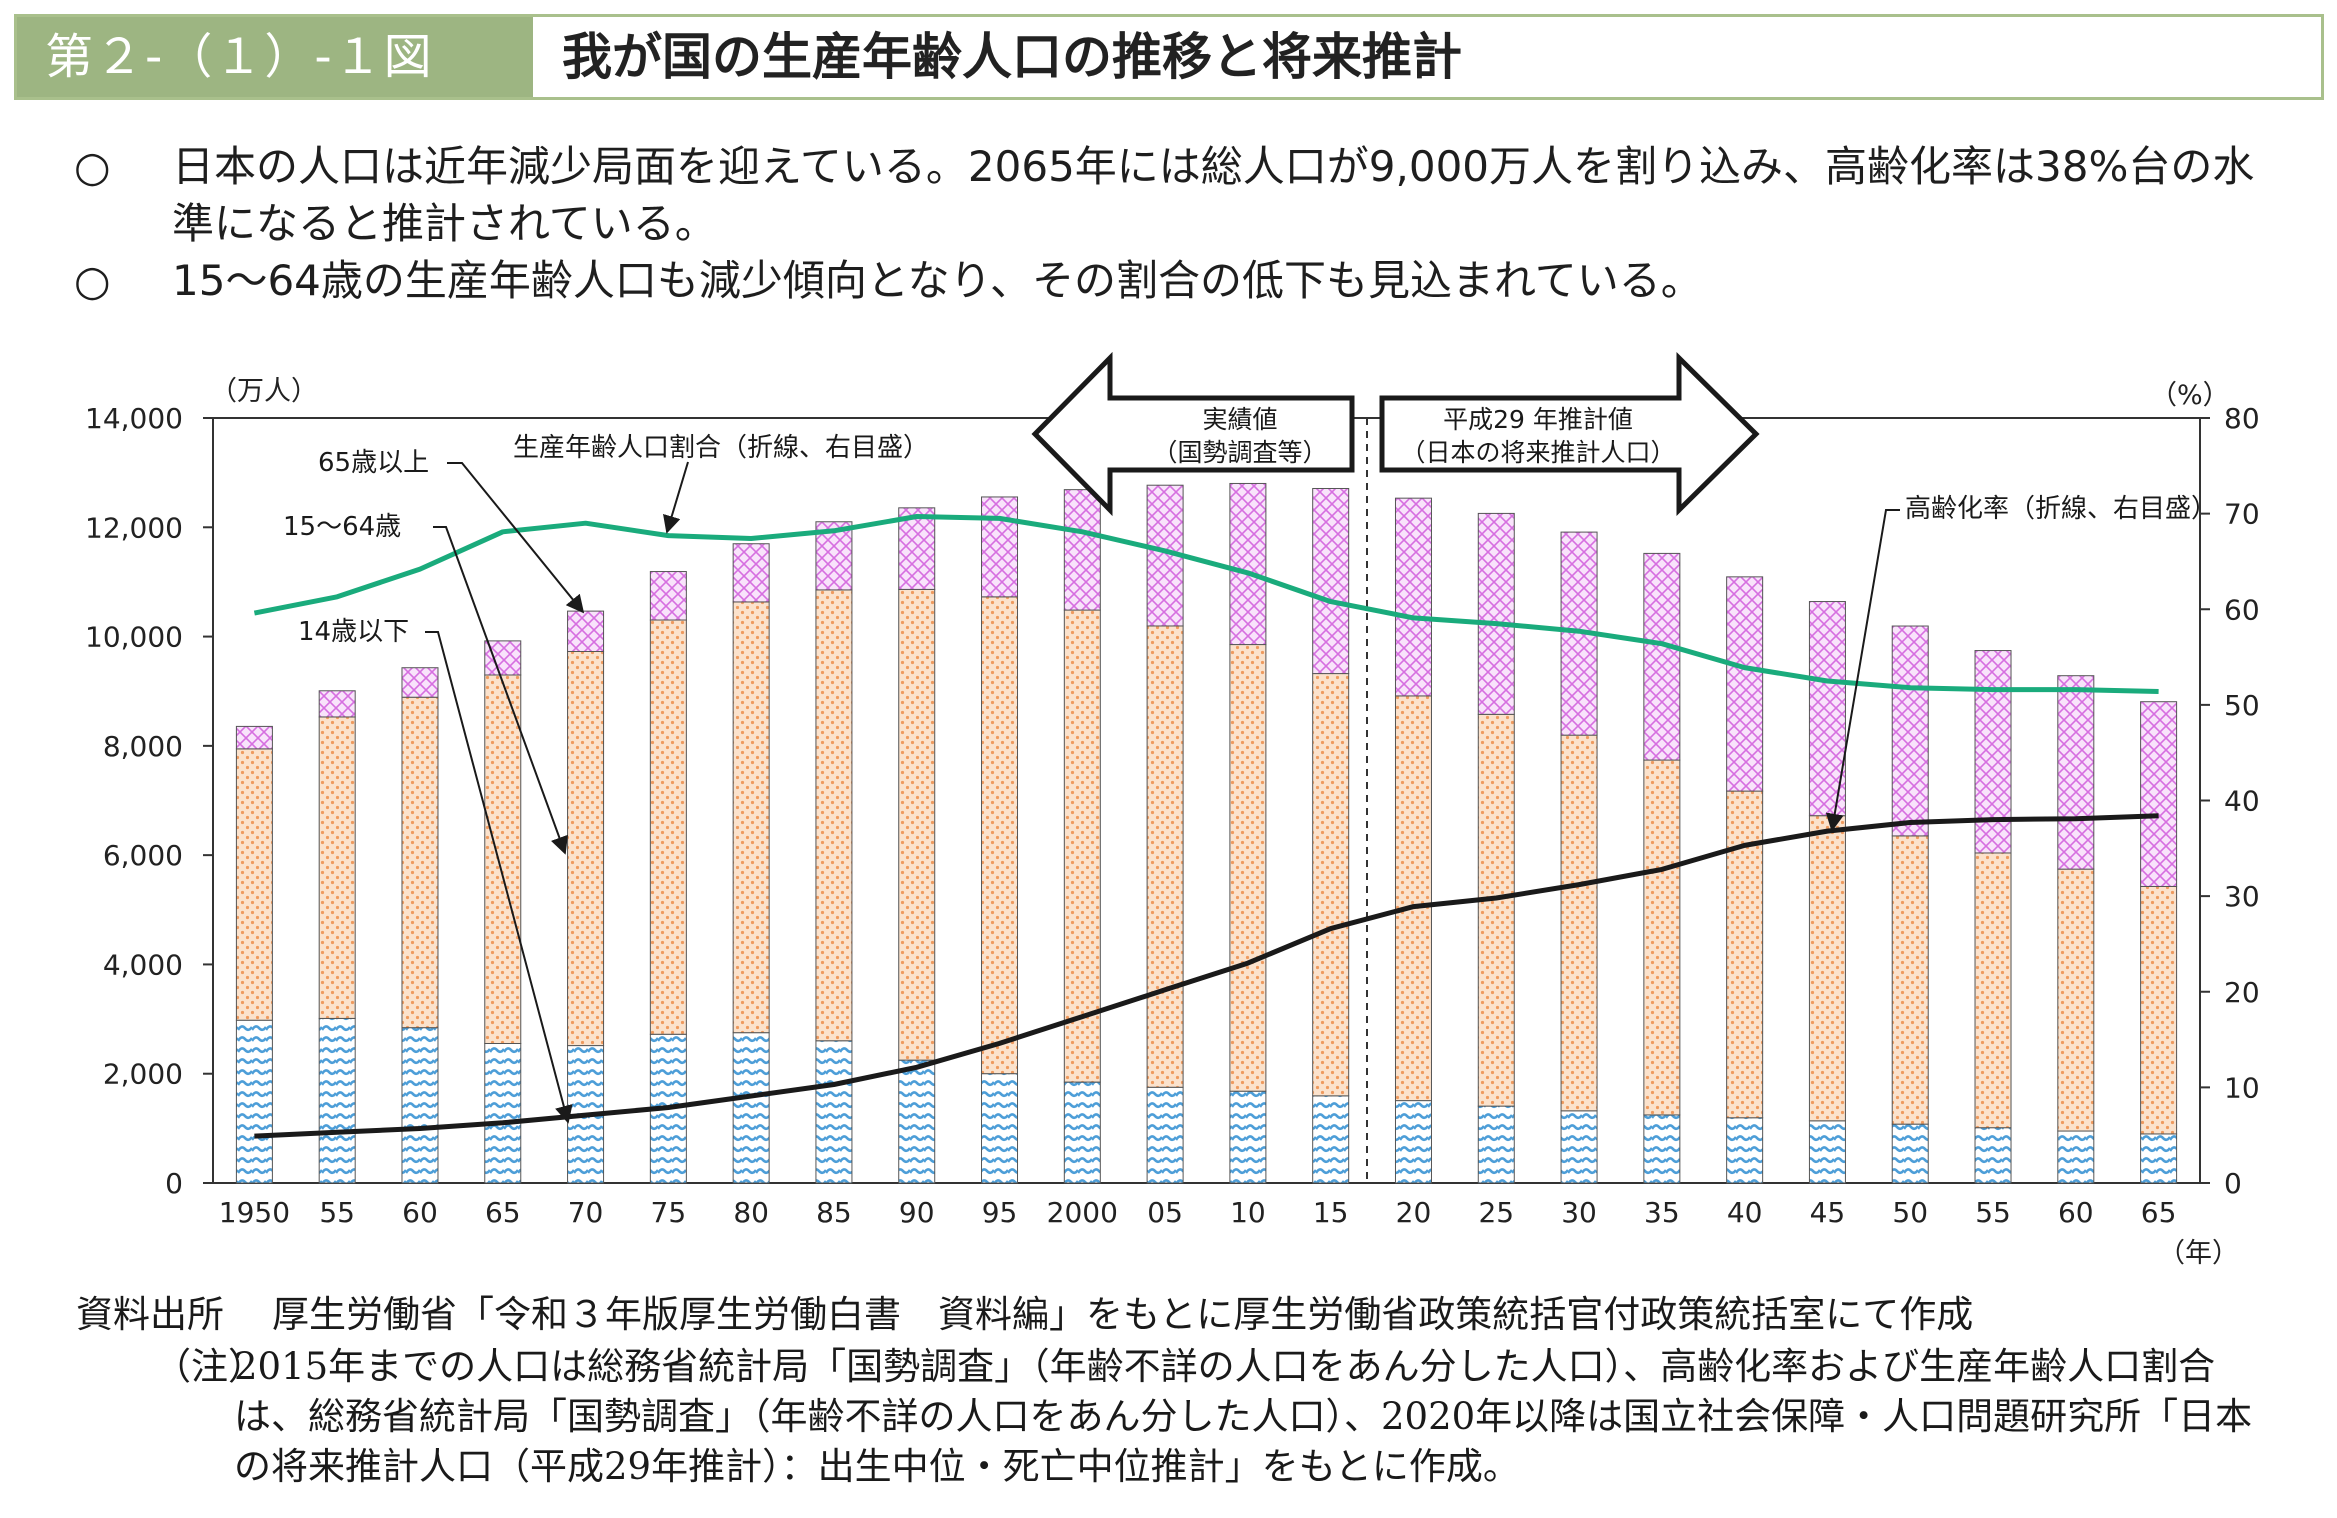 The image size is (2337, 1518). I want to click on left-tick-label: 6,000, so click(143, 855).